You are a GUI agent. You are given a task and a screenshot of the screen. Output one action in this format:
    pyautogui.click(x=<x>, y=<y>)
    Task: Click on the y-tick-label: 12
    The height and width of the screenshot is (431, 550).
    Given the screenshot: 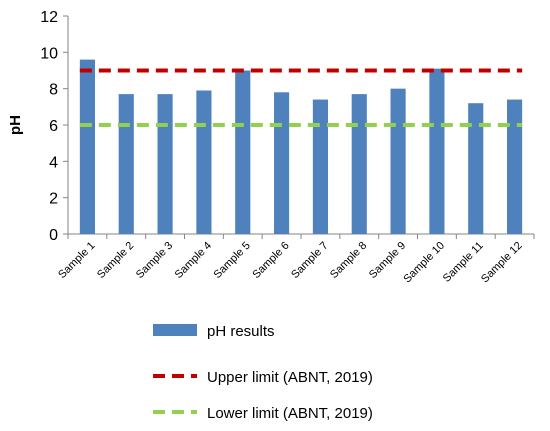 What is the action you would take?
    pyautogui.click(x=49, y=17)
    